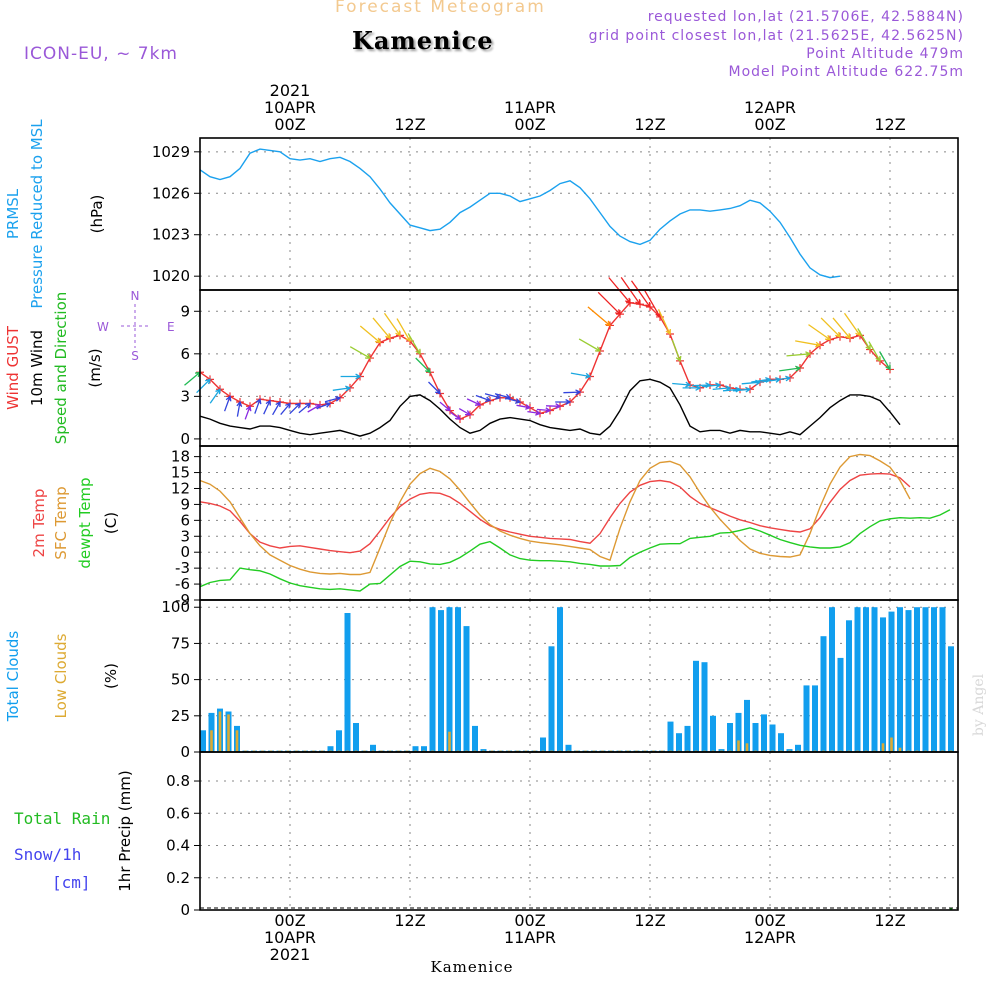 The width and height of the screenshot is (1000, 1000). What do you see at coordinates (577, 679) in the screenshot?
I see `series-total-clouds` at bounding box center [577, 679].